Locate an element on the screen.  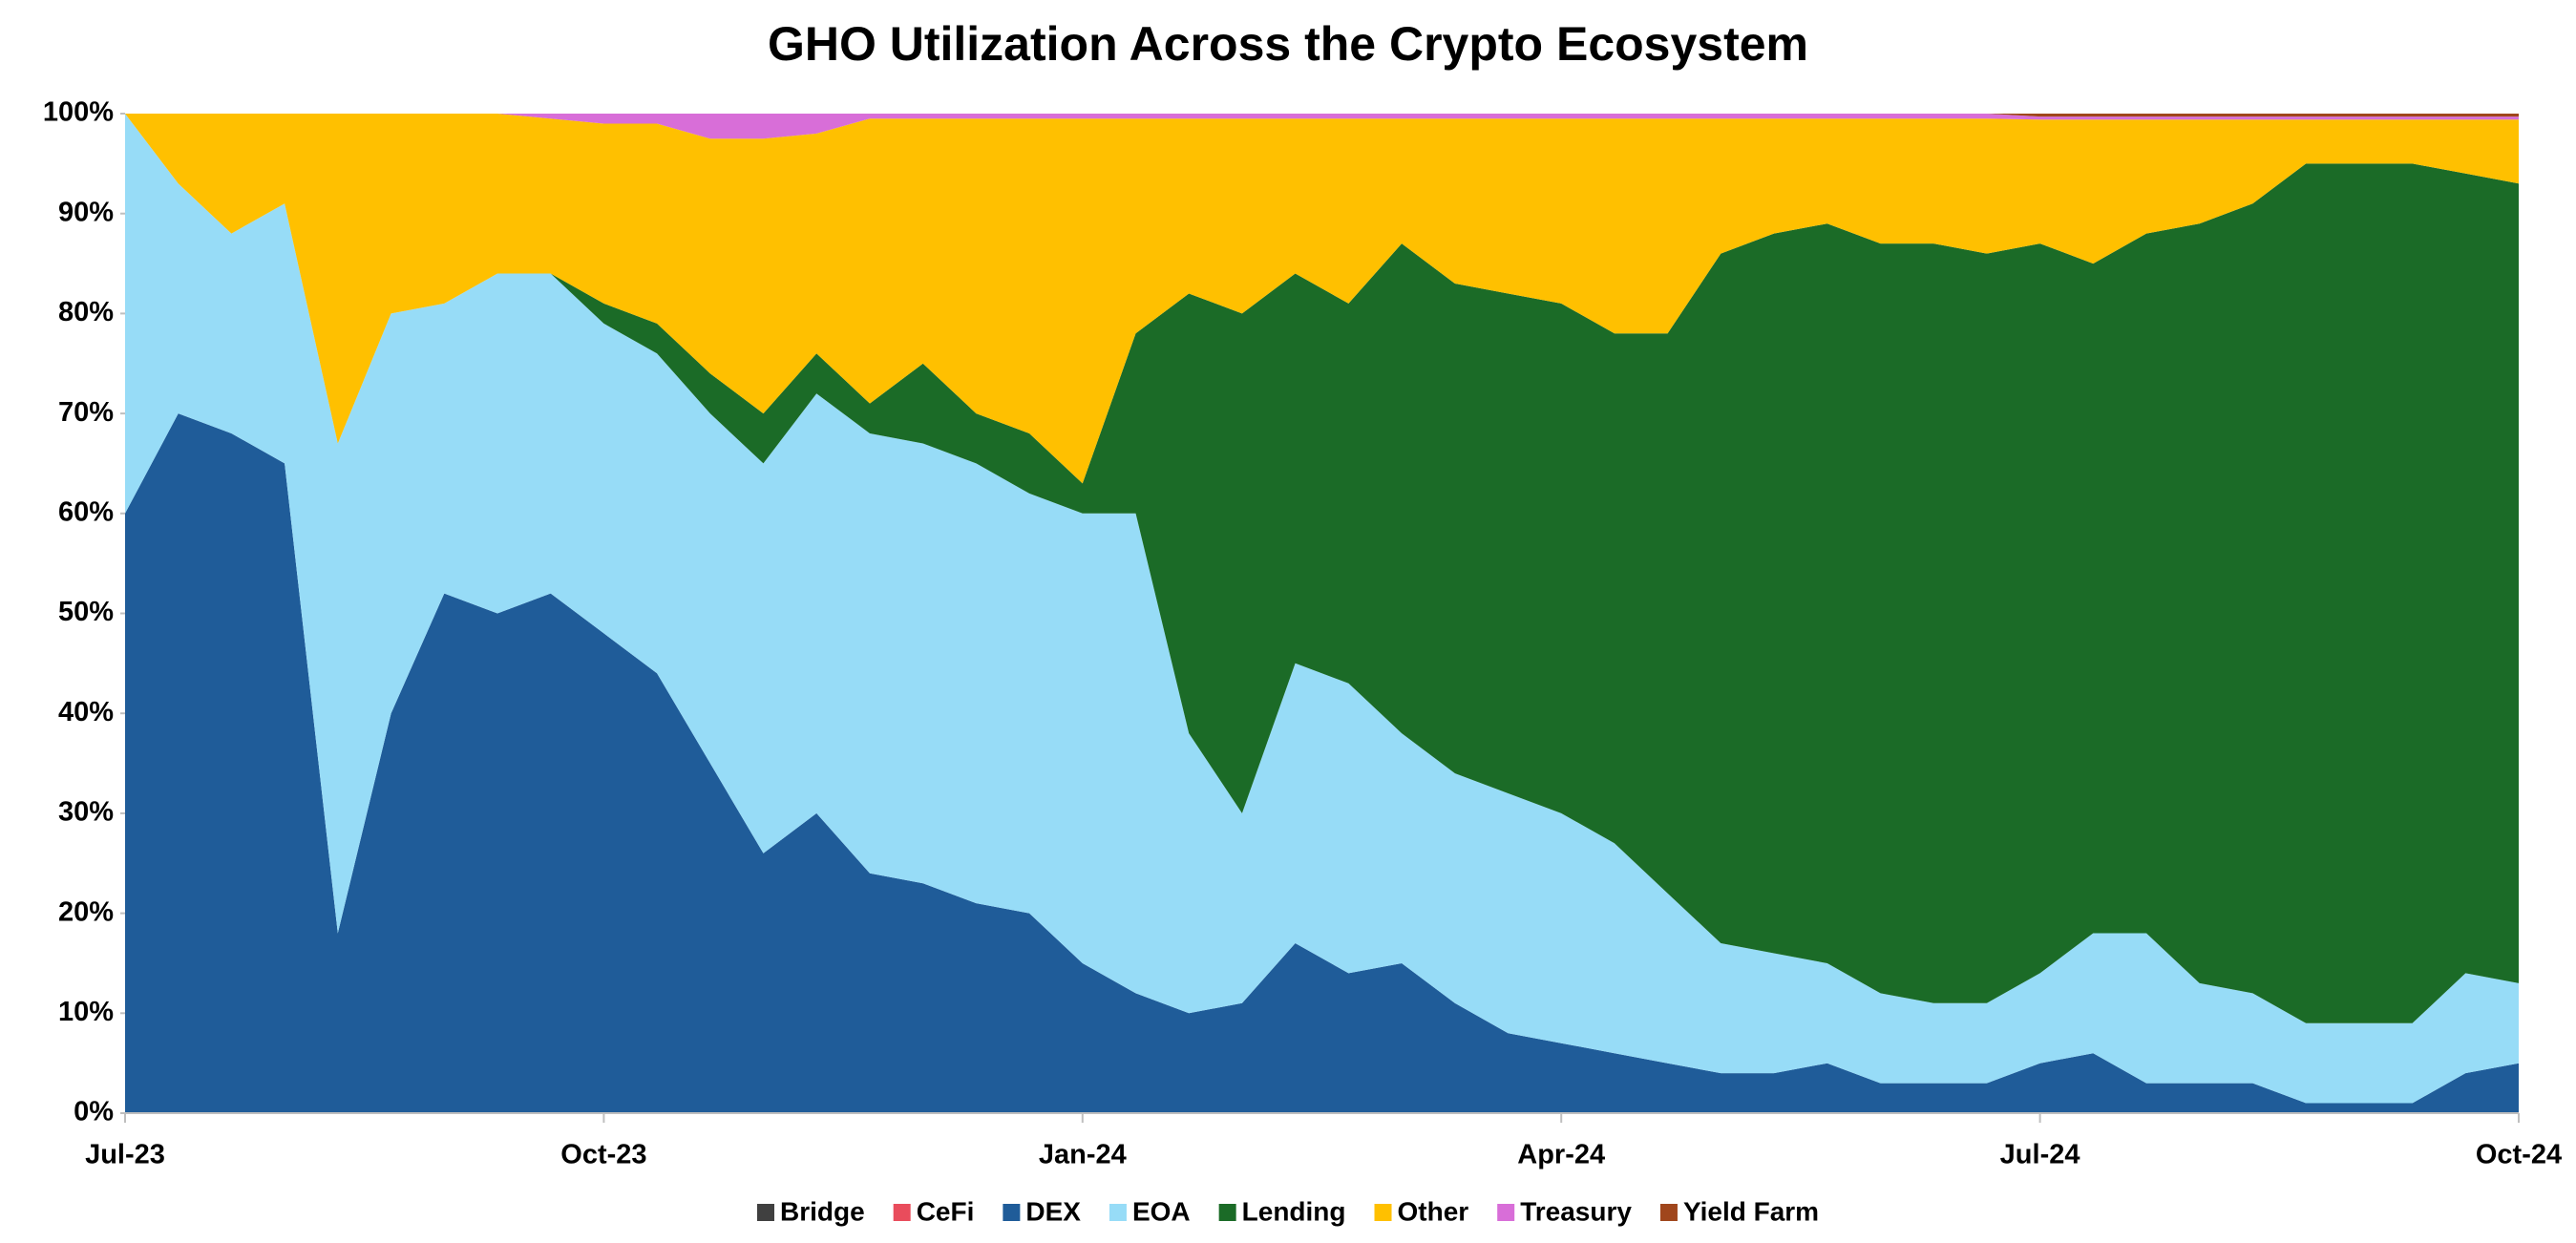
y-tick-label: 70% is located at coordinates (86, 412).